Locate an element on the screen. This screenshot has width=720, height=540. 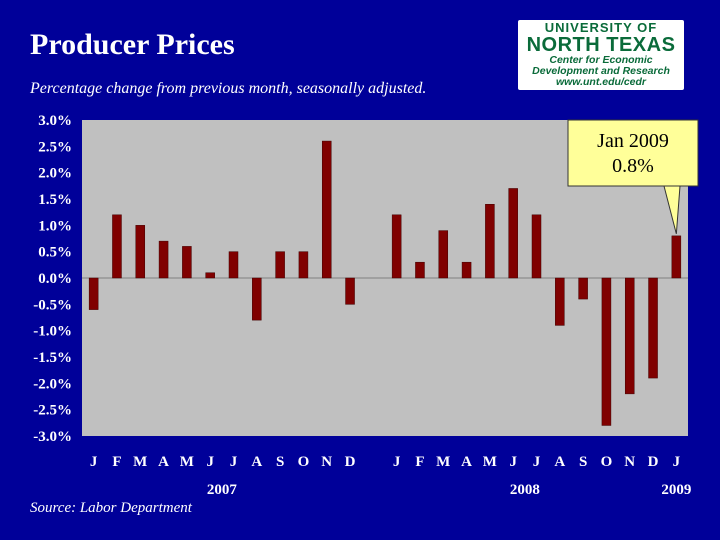
logo-line-center: Center for Economic is located at coordinates (601, 60).